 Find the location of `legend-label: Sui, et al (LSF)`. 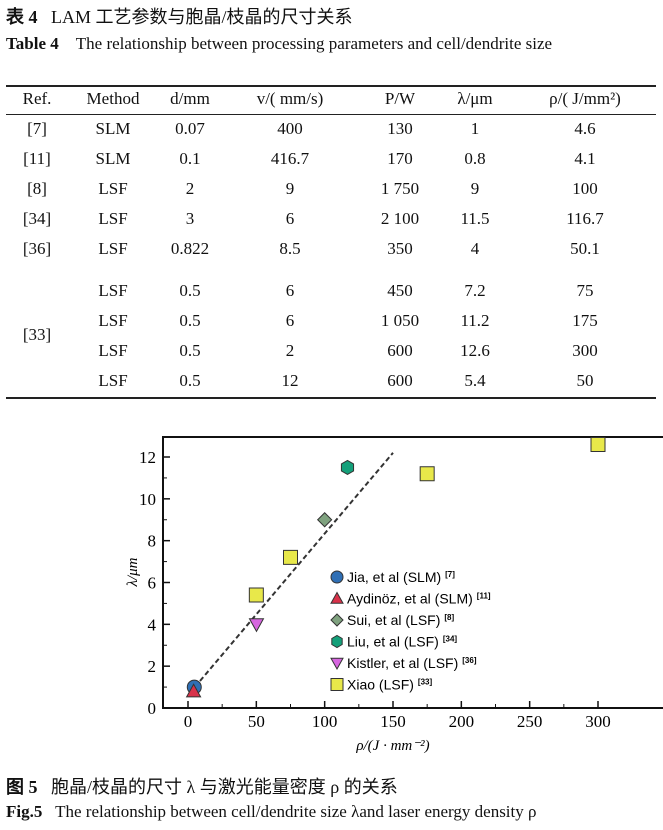

legend-label: Sui, et al (LSF) is located at coordinates (393, 620).